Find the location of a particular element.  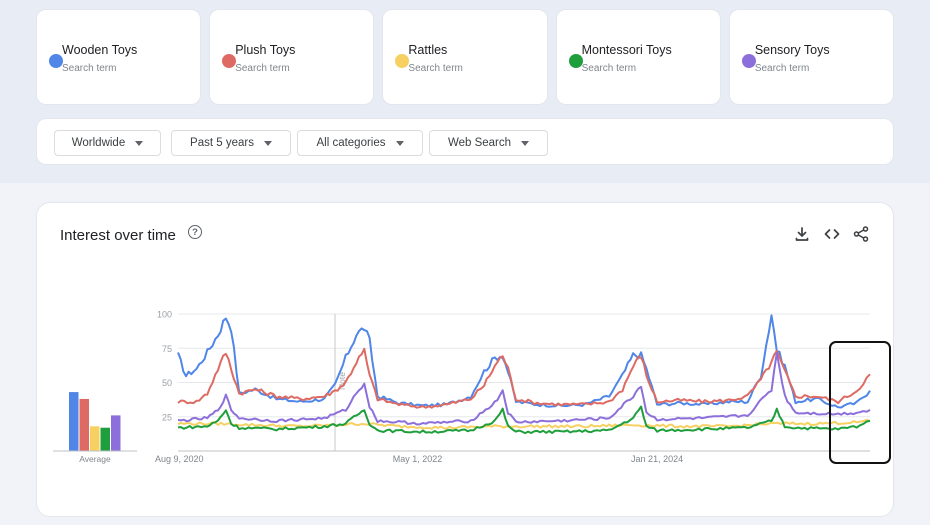

term-name: Montessori Toys is located at coordinates (626, 50).